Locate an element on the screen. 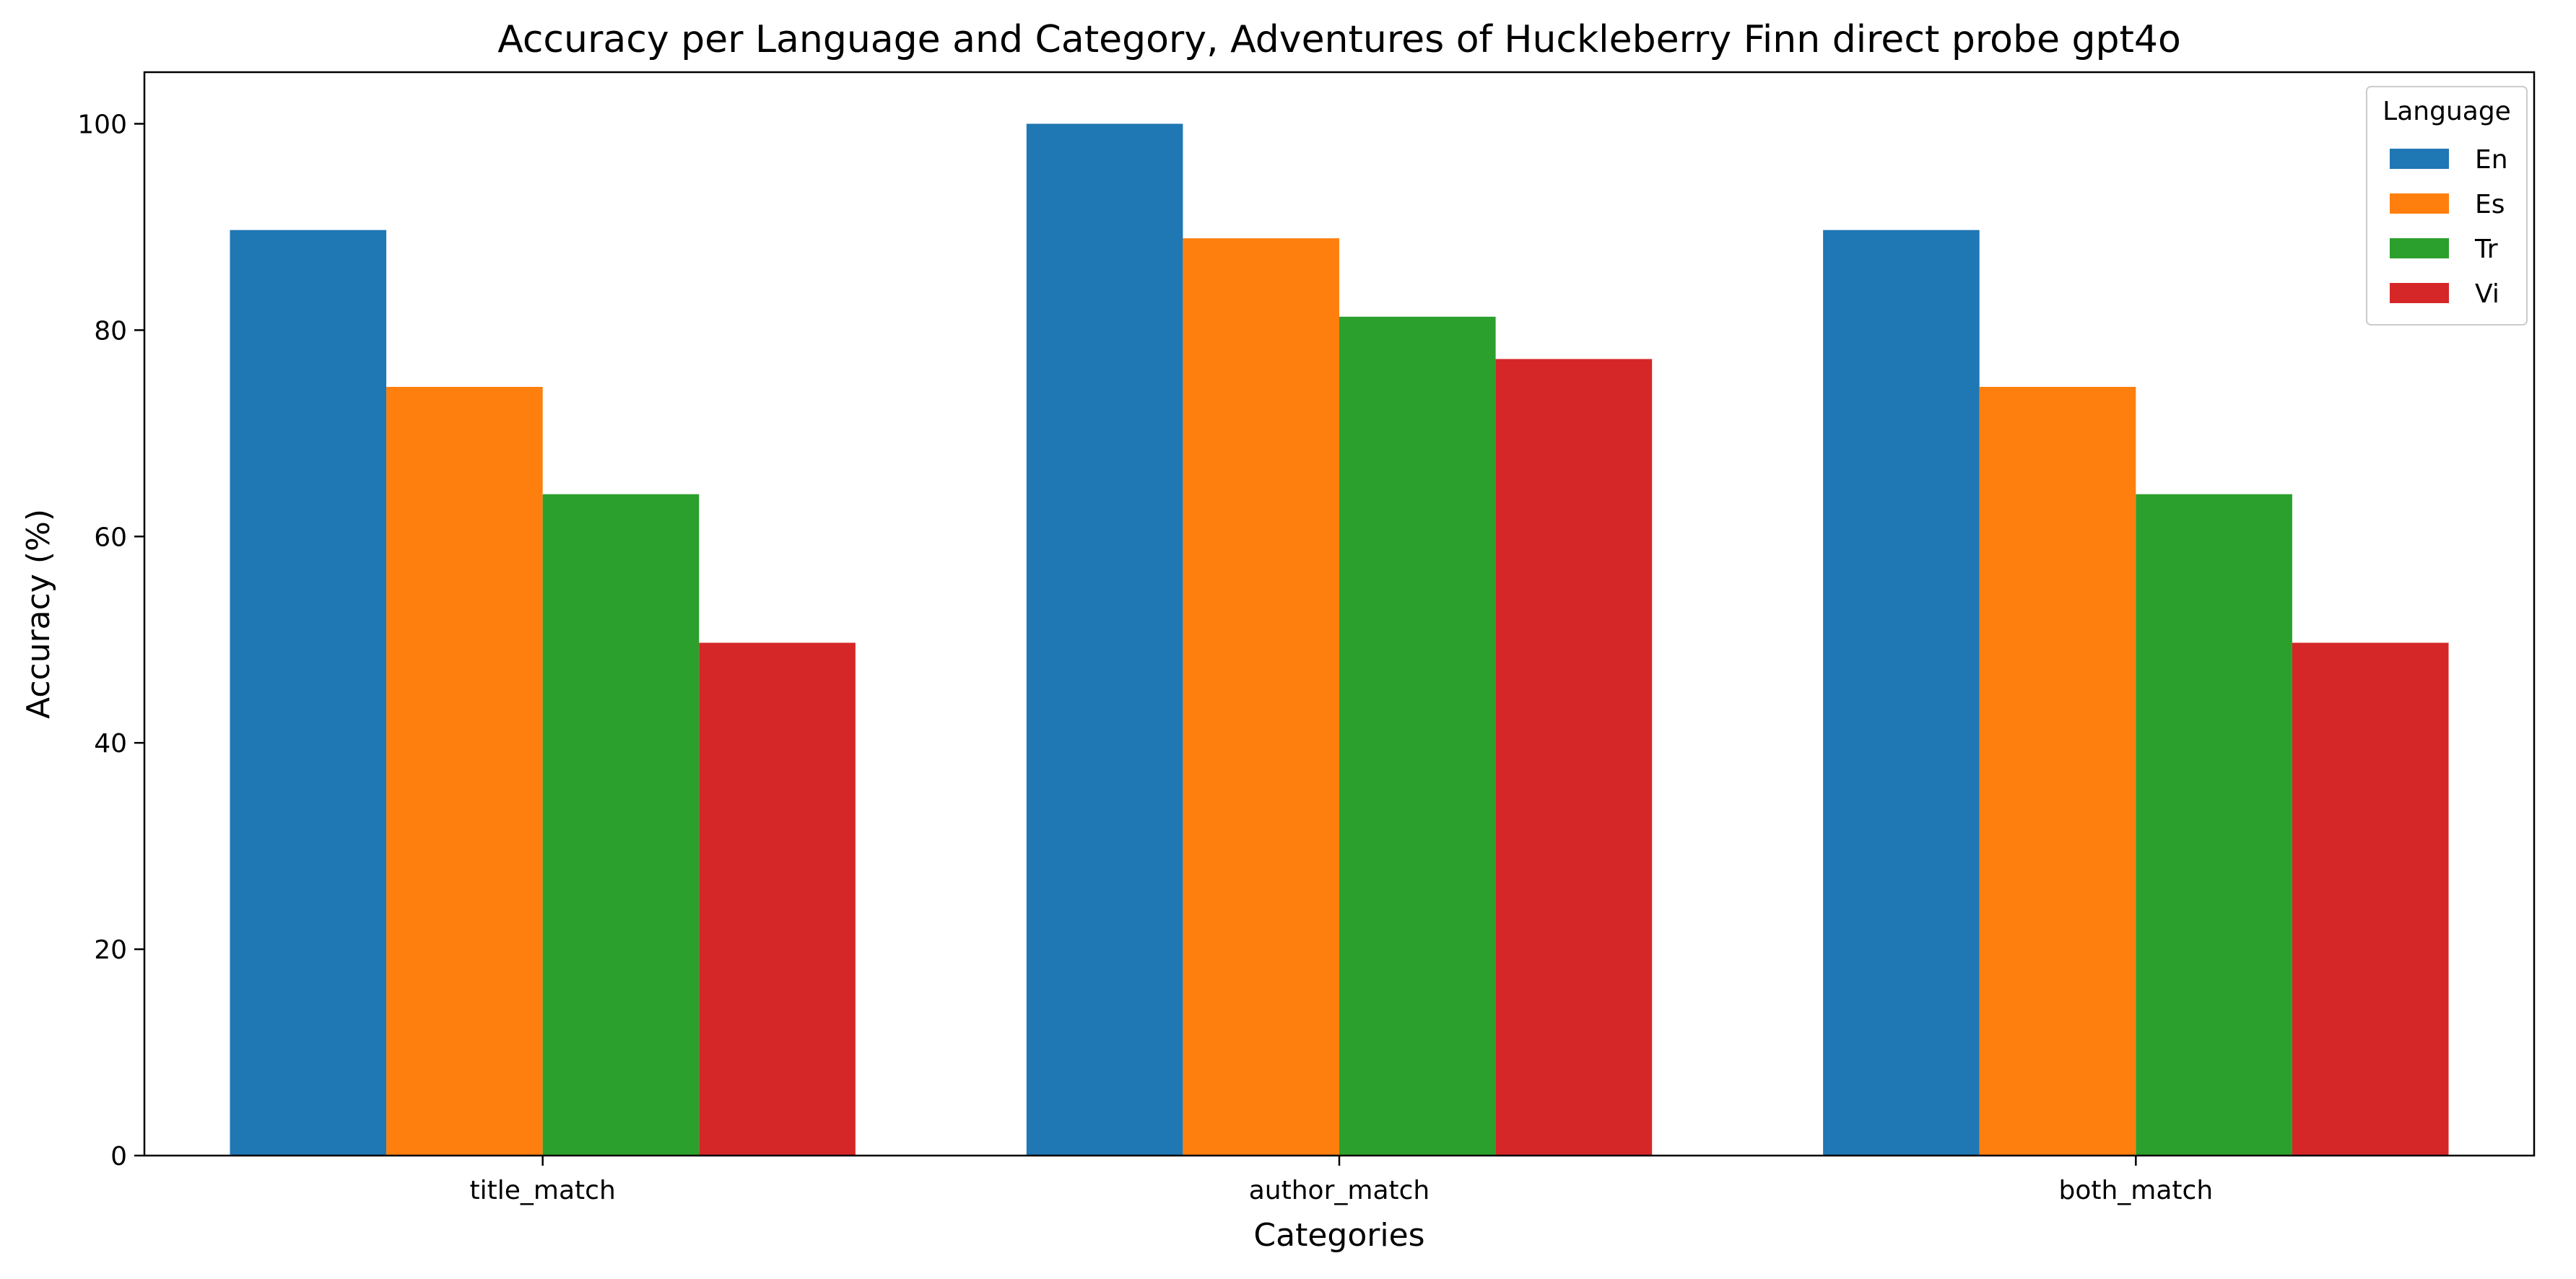 The width and height of the screenshot is (2576, 1279). x-tick-label: title_match is located at coordinates (543, 1190).